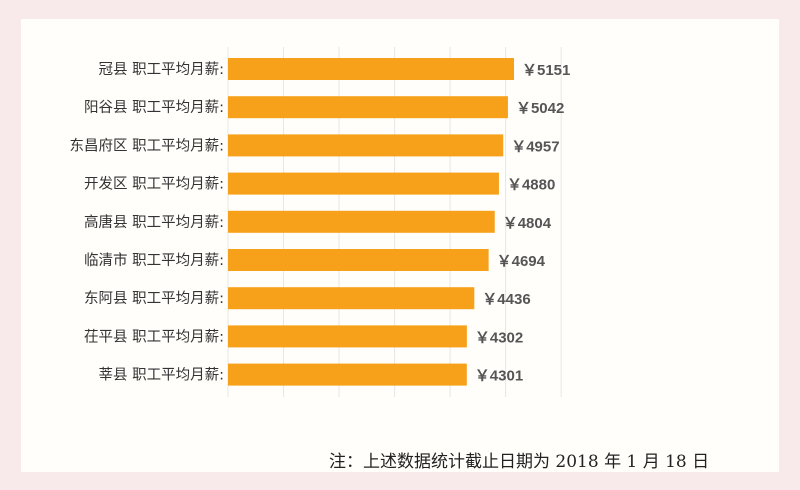 The height and width of the screenshot is (490, 800). Describe the element at coordinates (519, 462) in the screenshot. I see `footnote: 注：上述数据统计截止日期为 2018 年 1 月 18 日` at that location.